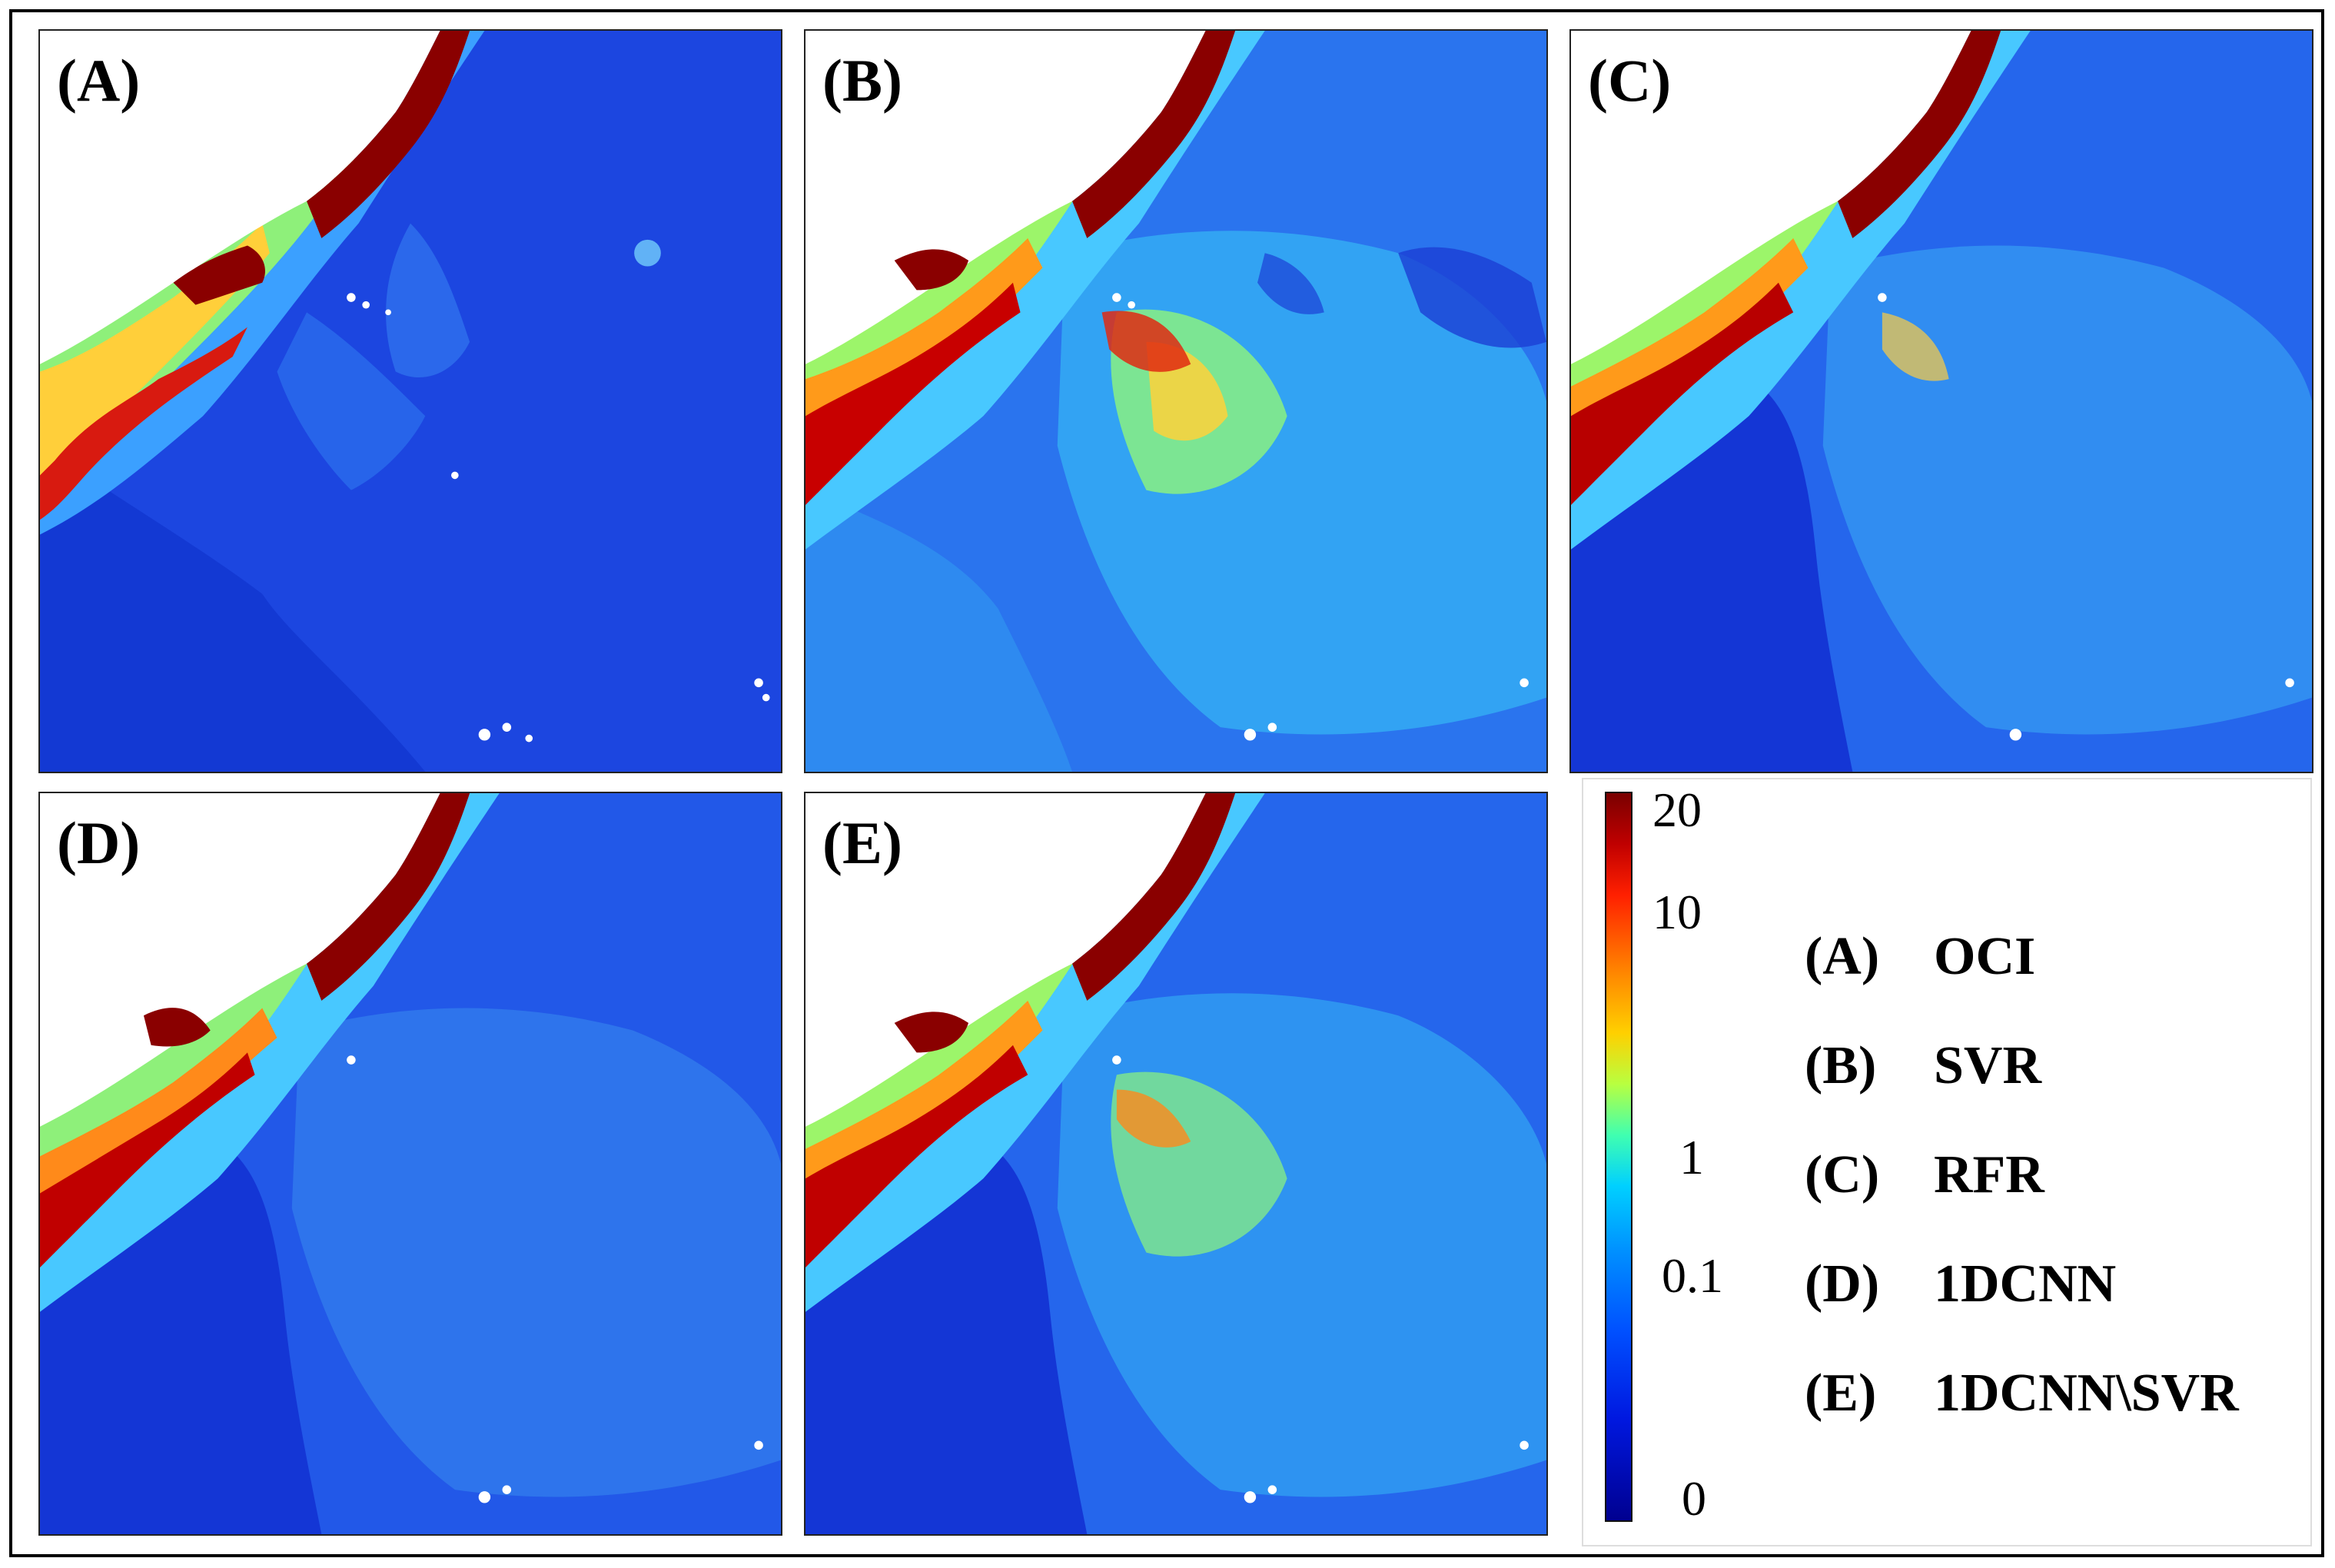  What do you see at coordinates (1691, 1157) in the screenshot?
I see `colorbar-tick-1: 1` at bounding box center [1691, 1157].